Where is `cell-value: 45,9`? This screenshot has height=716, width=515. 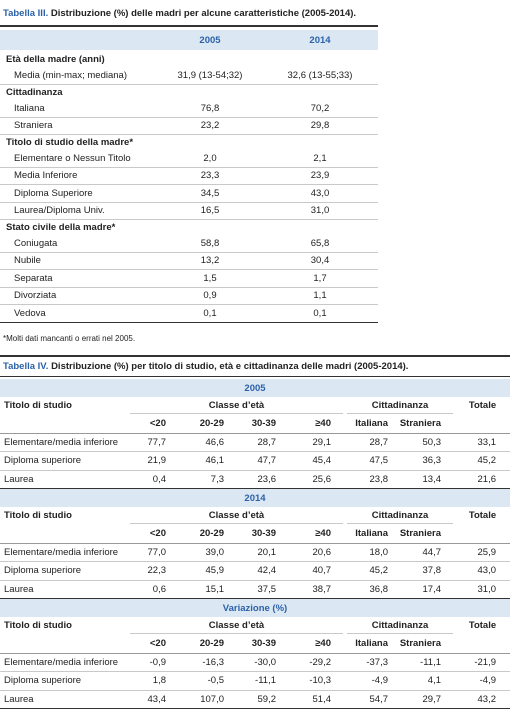 cell-value: 45,9 is located at coordinates (215, 571).